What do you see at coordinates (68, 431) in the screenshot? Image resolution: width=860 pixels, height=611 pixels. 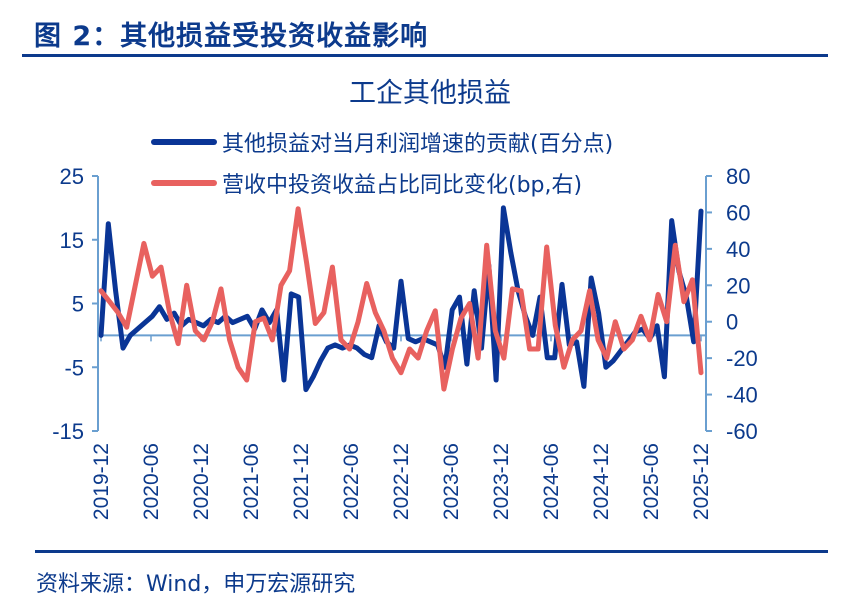 I see `left-y-tick-label: -15` at bounding box center [68, 431].